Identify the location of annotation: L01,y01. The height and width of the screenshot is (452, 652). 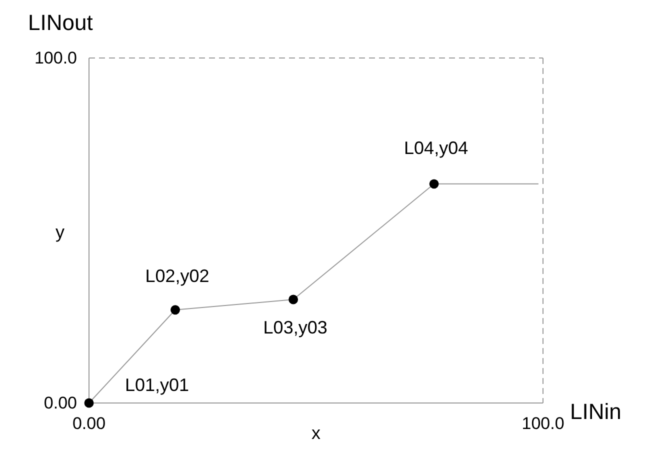
(157, 385).